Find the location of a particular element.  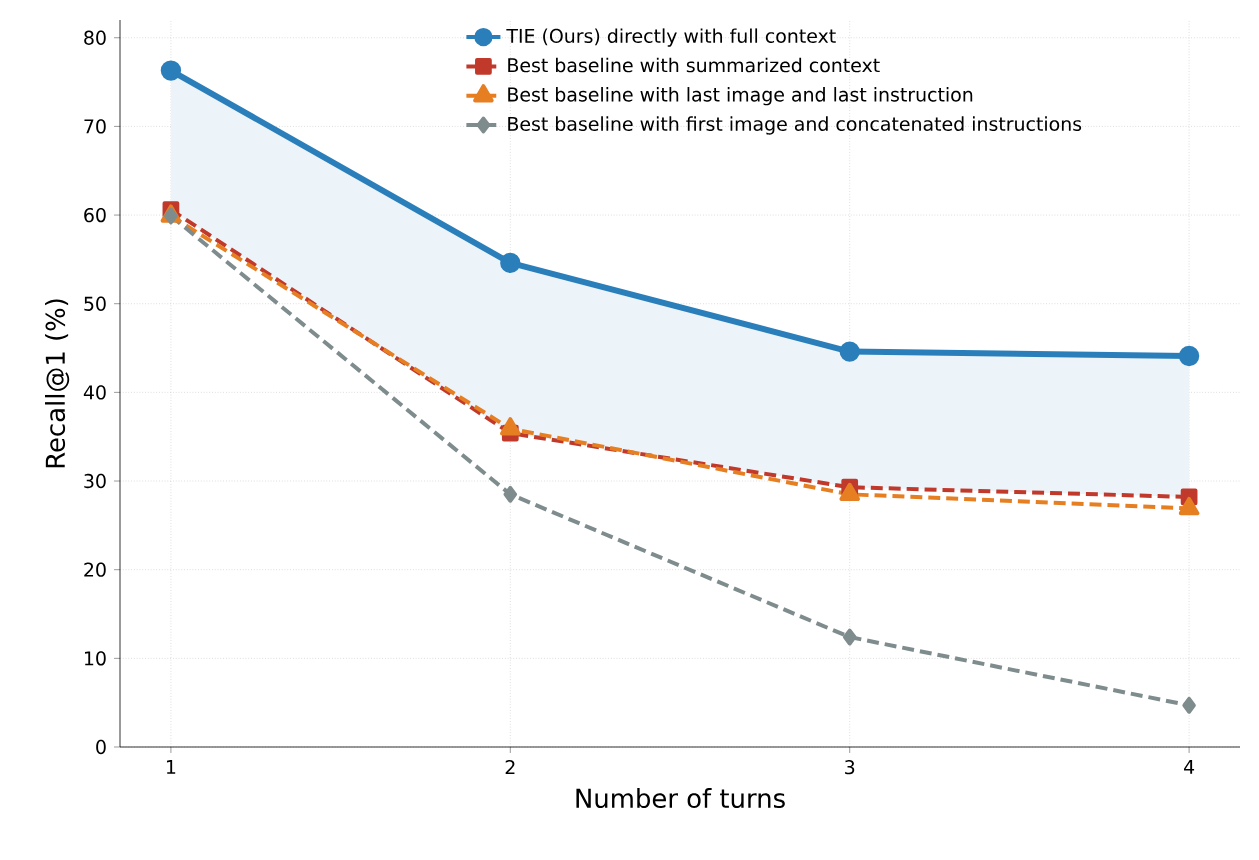

y-tick-label: 10 is located at coordinates (95, 658).